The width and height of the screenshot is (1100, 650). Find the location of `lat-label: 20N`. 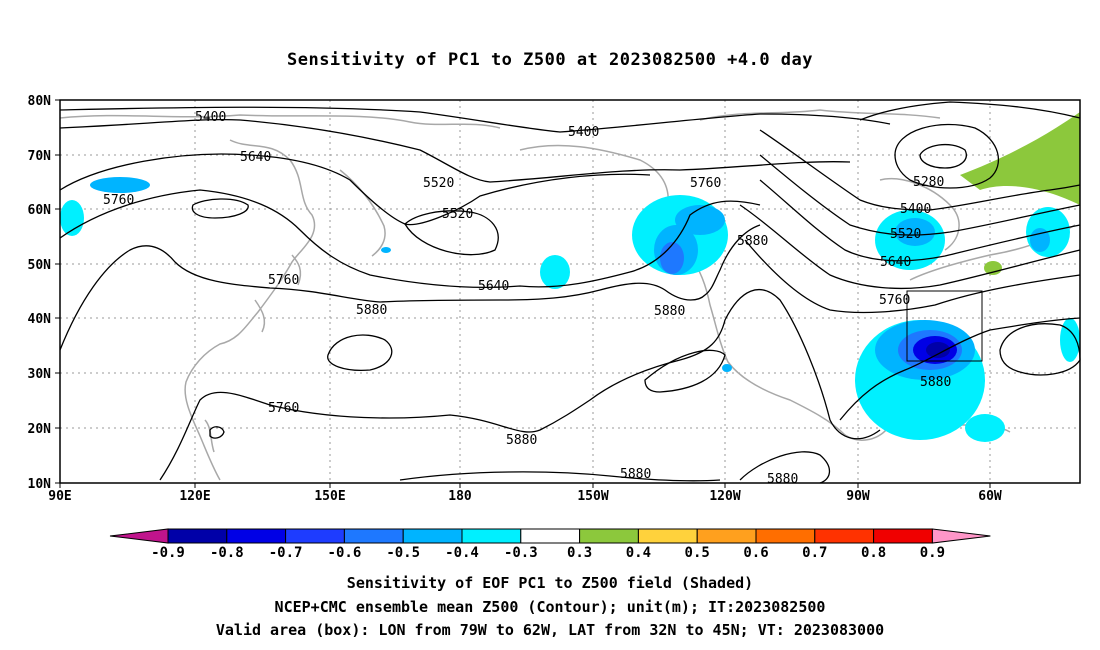

lat-label: 20N is located at coordinates (40, 429).